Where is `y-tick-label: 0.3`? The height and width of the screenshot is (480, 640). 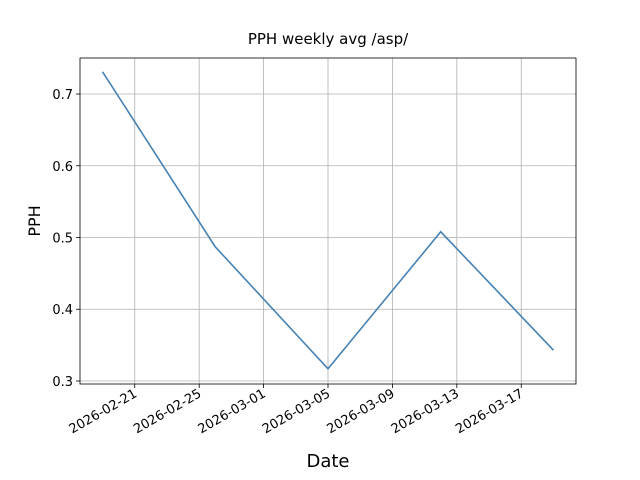 y-tick-label: 0.3 is located at coordinates (62, 382).